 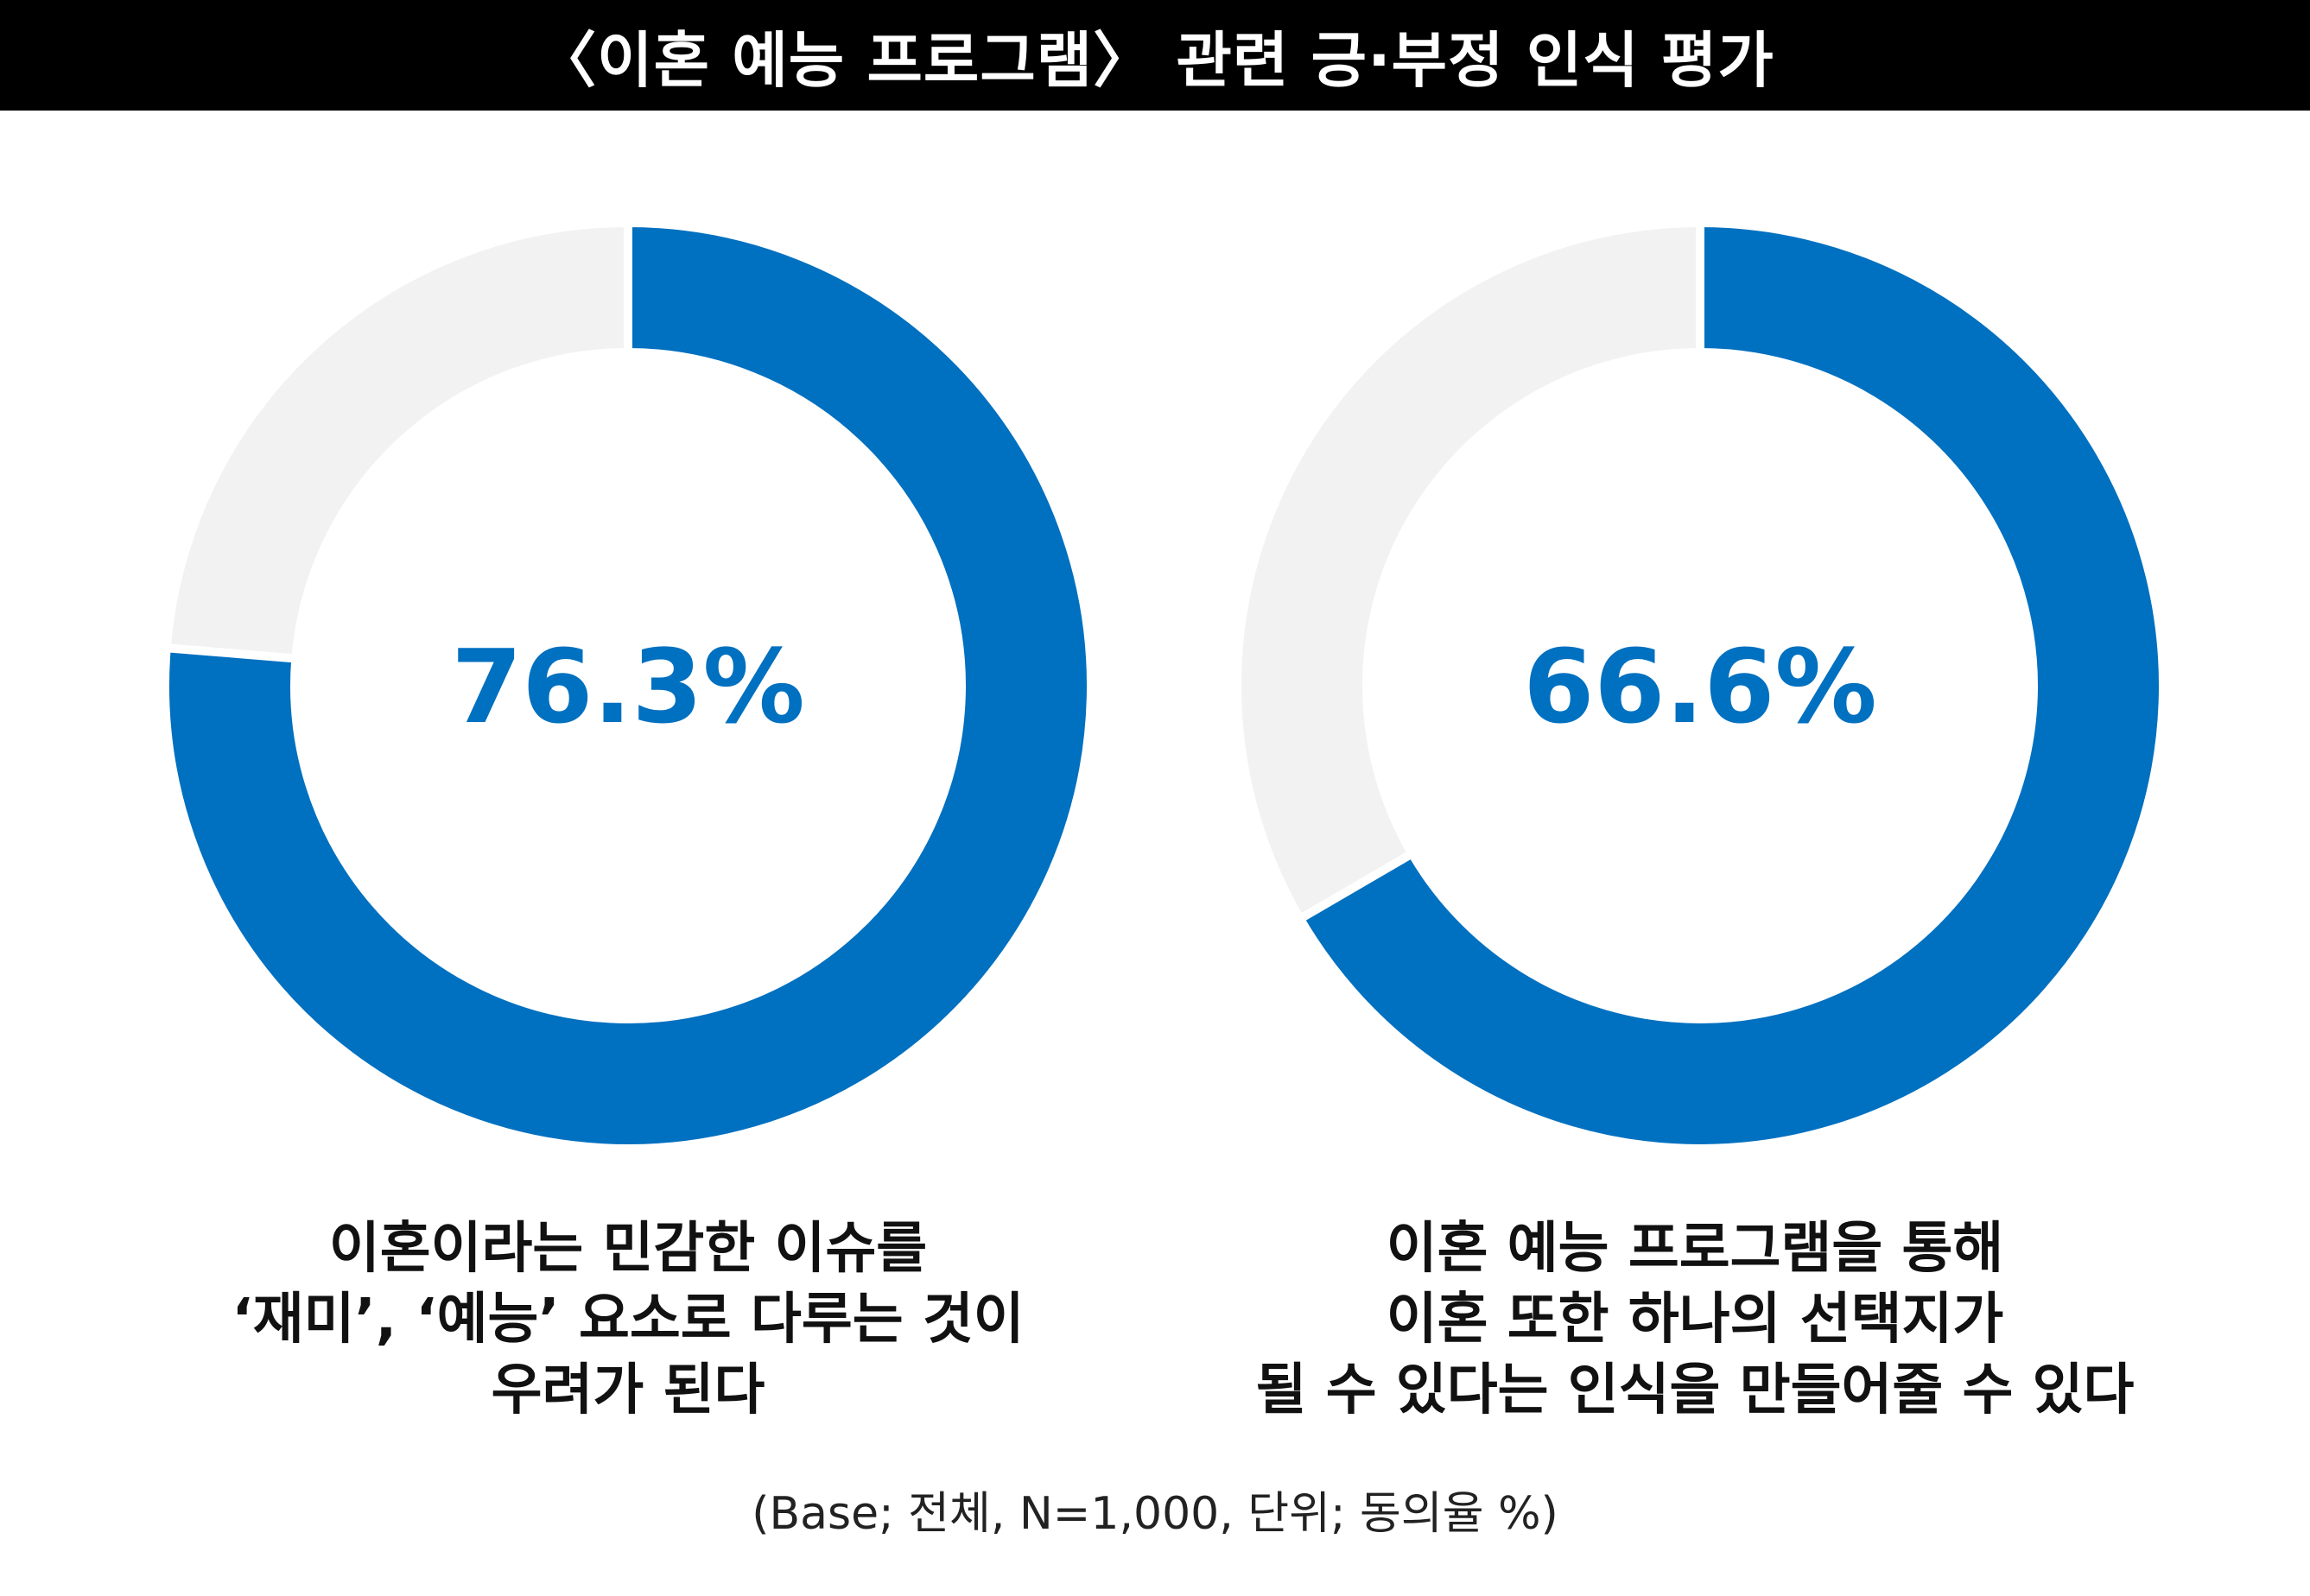 I want to click on donut-2-remainder-slice, so click(x=1468, y=572).